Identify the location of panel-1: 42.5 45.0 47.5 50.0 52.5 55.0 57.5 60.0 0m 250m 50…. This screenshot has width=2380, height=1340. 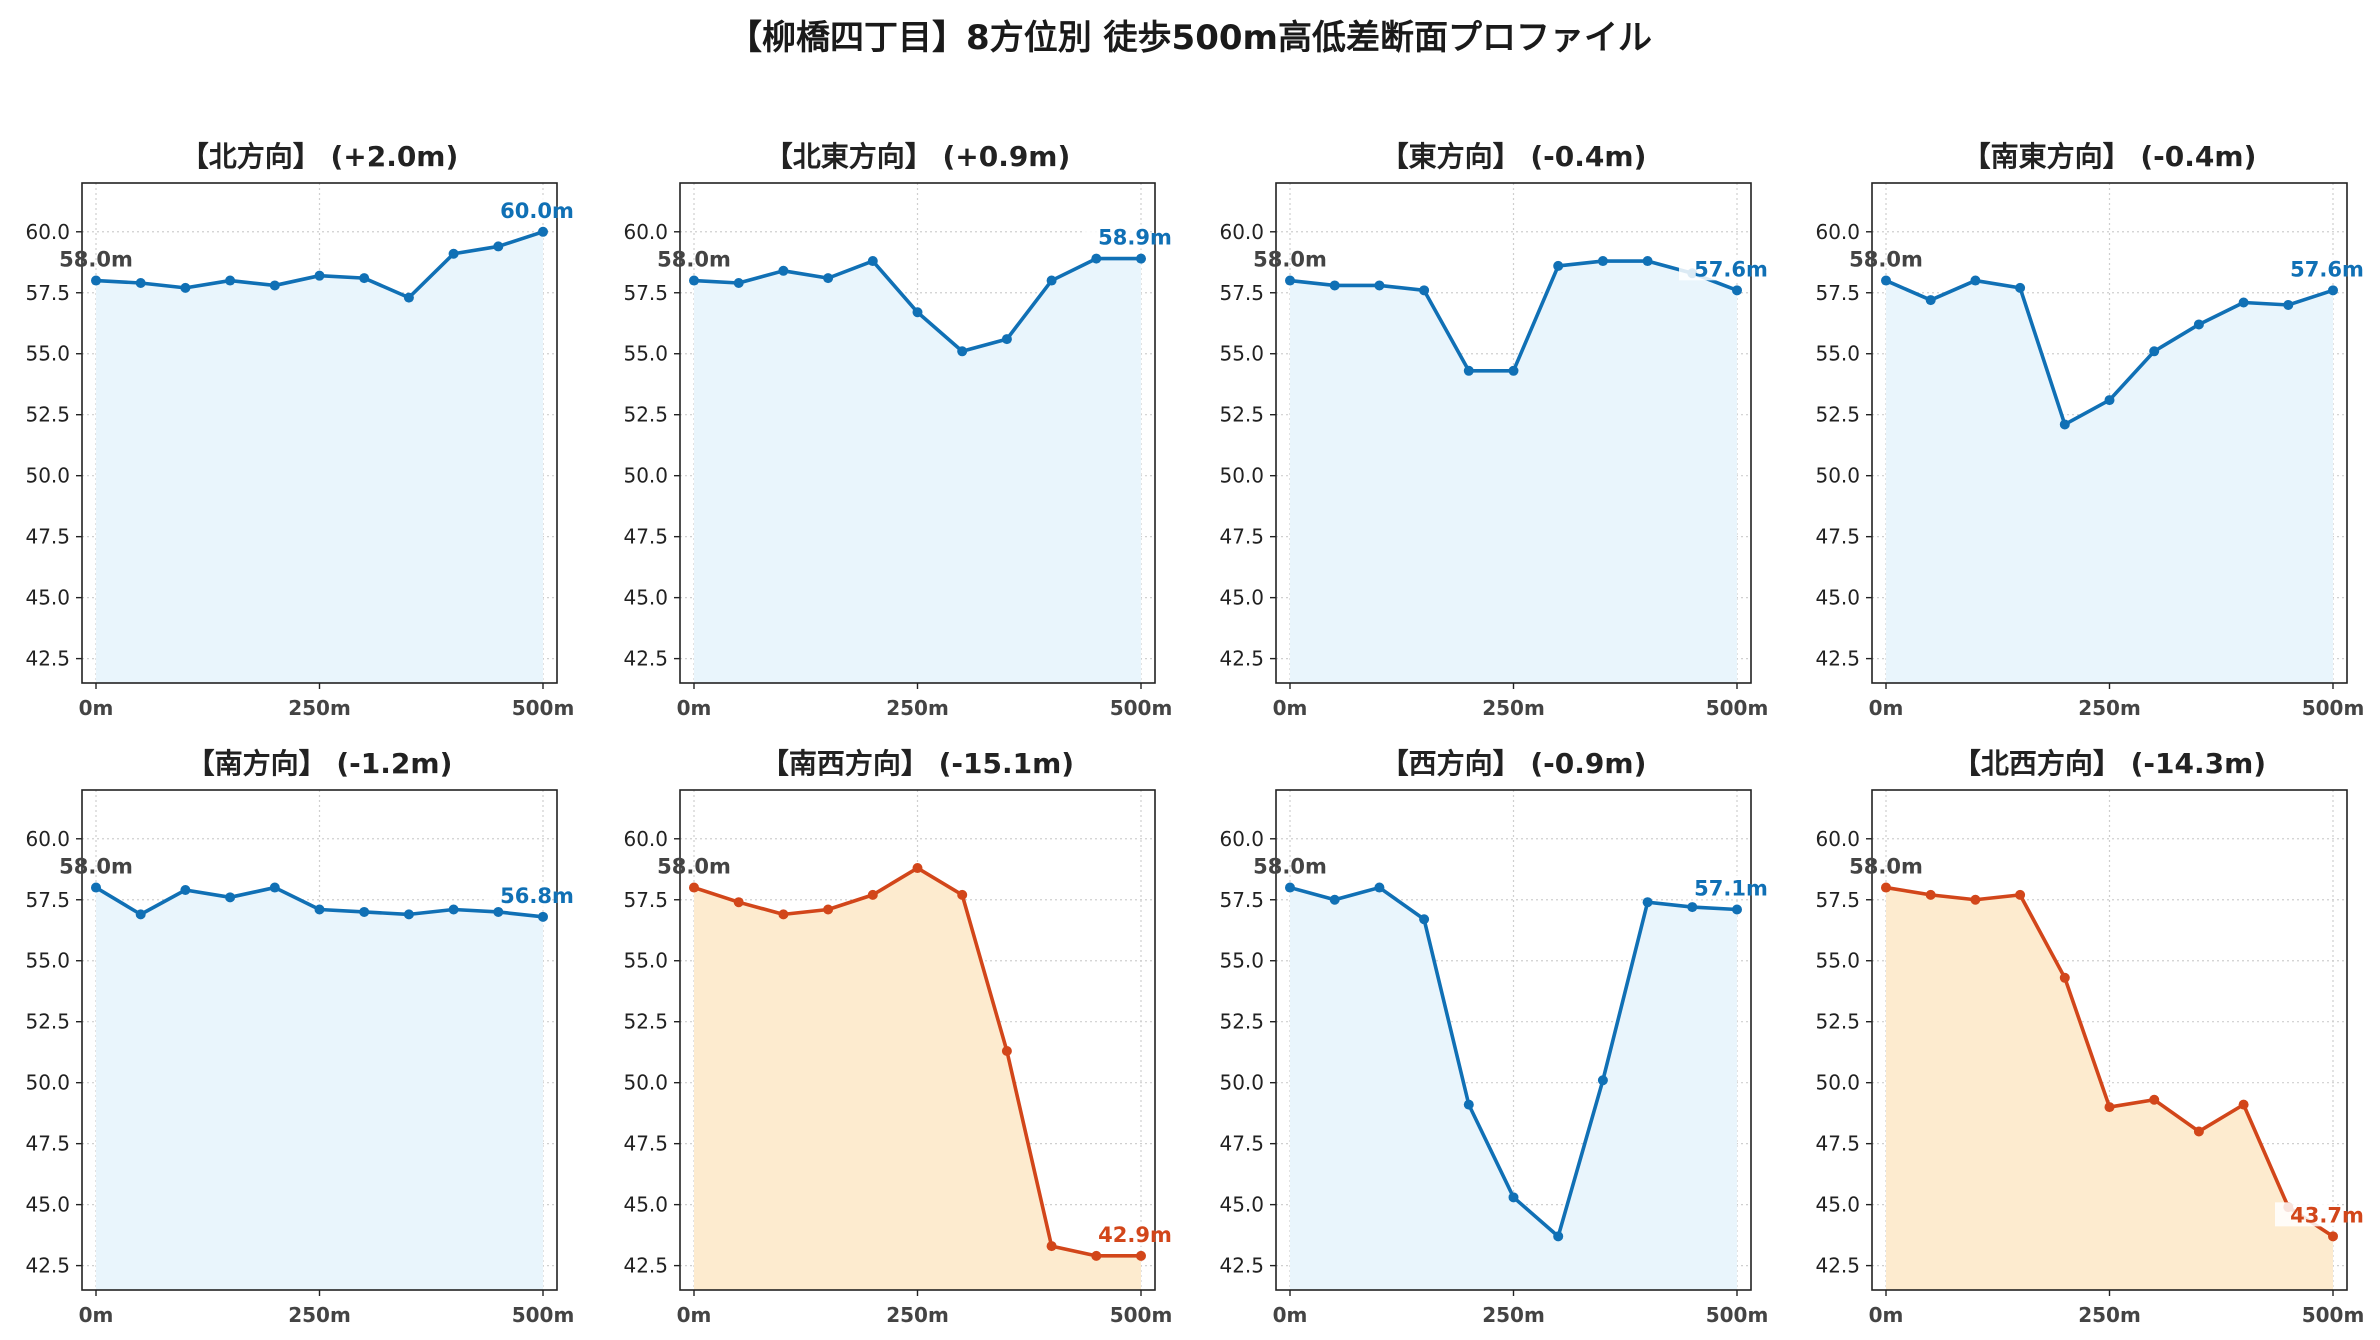
(897, 430).